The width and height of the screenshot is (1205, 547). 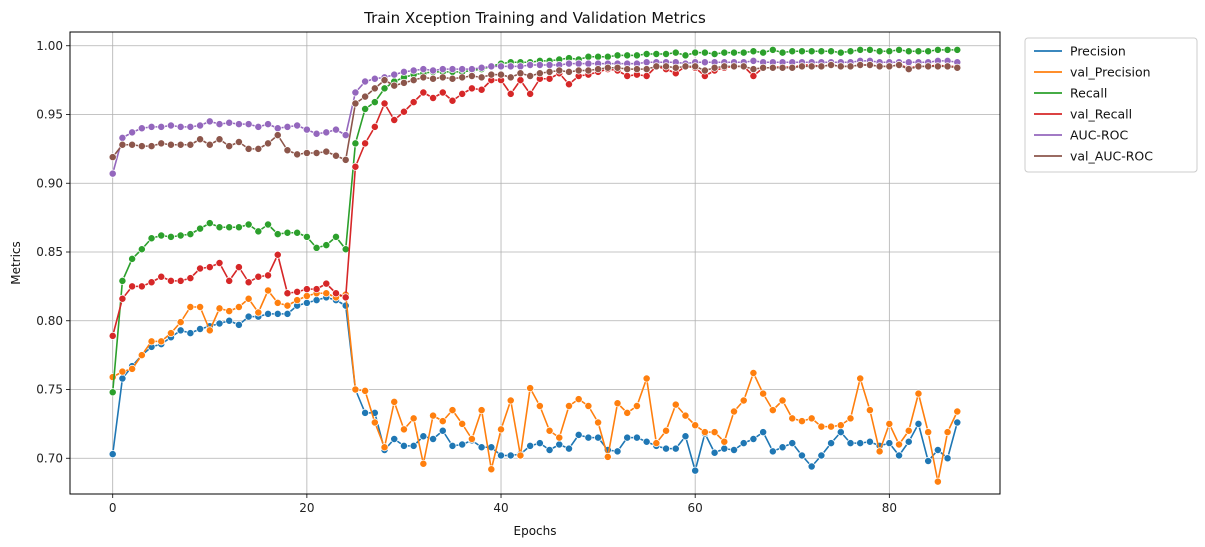 What do you see at coordinates (1099, 135) in the screenshot?
I see `legend-label: AUC-ROC` at bounding box center [1099, 135].